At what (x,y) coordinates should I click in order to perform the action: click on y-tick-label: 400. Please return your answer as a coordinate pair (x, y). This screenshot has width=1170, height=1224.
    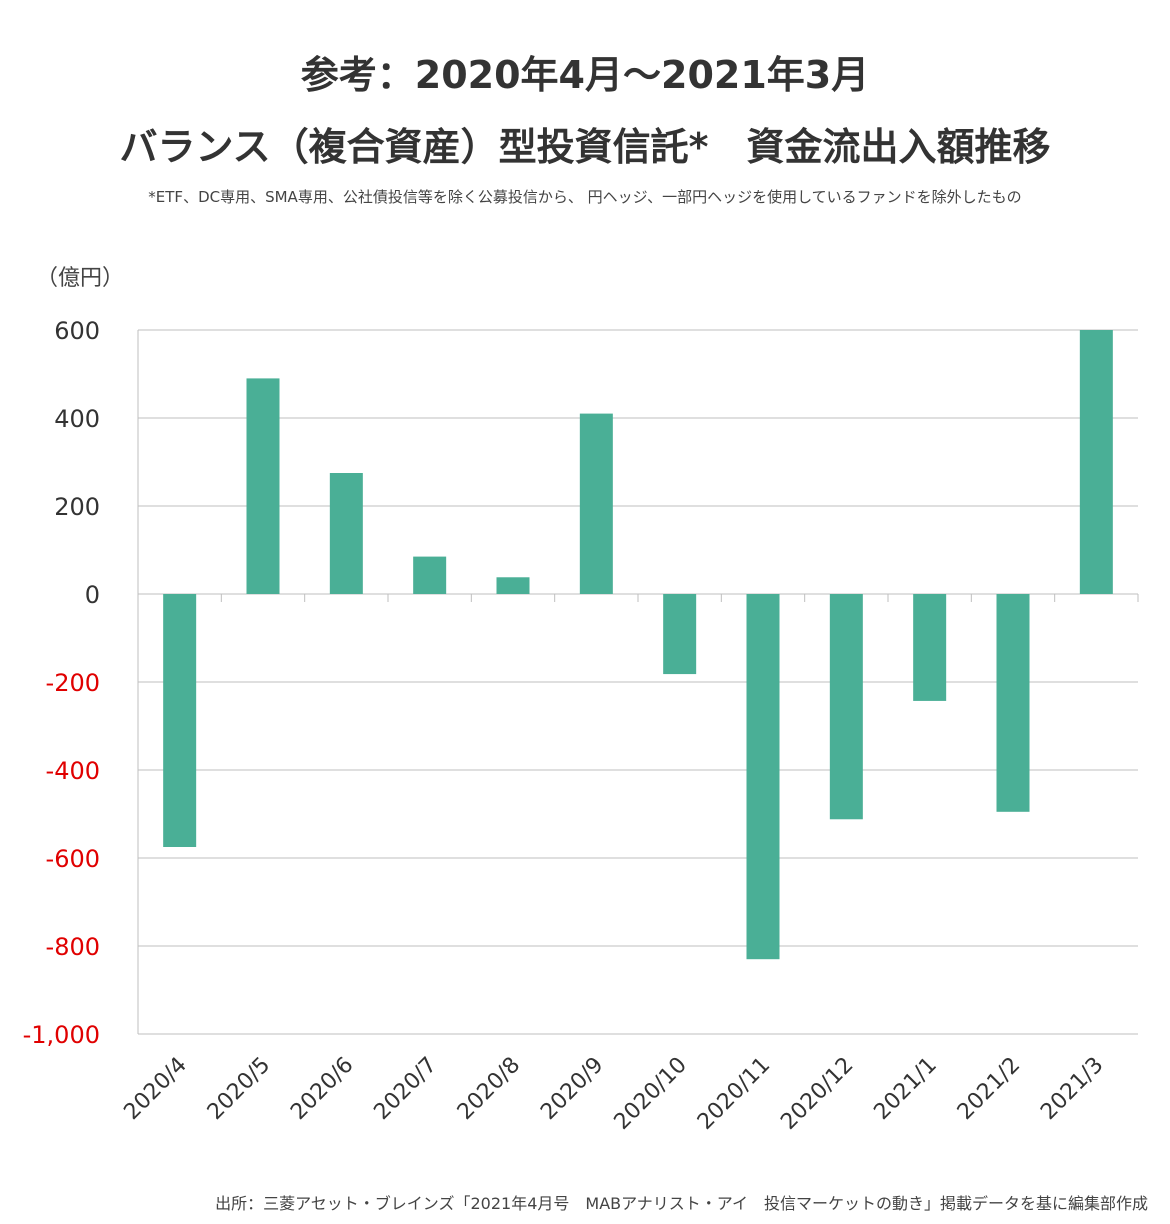
    Looking at the image, I should click on (77, 419).